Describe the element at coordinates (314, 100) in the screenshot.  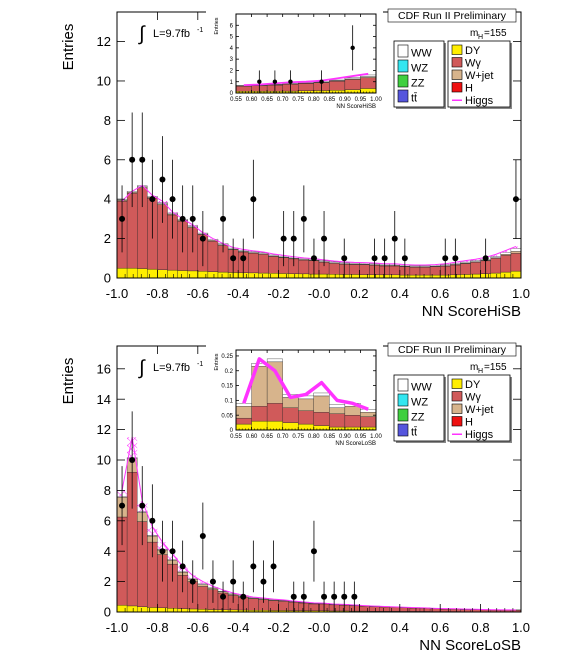
I see `x-tick-label: 0.80` at that location.